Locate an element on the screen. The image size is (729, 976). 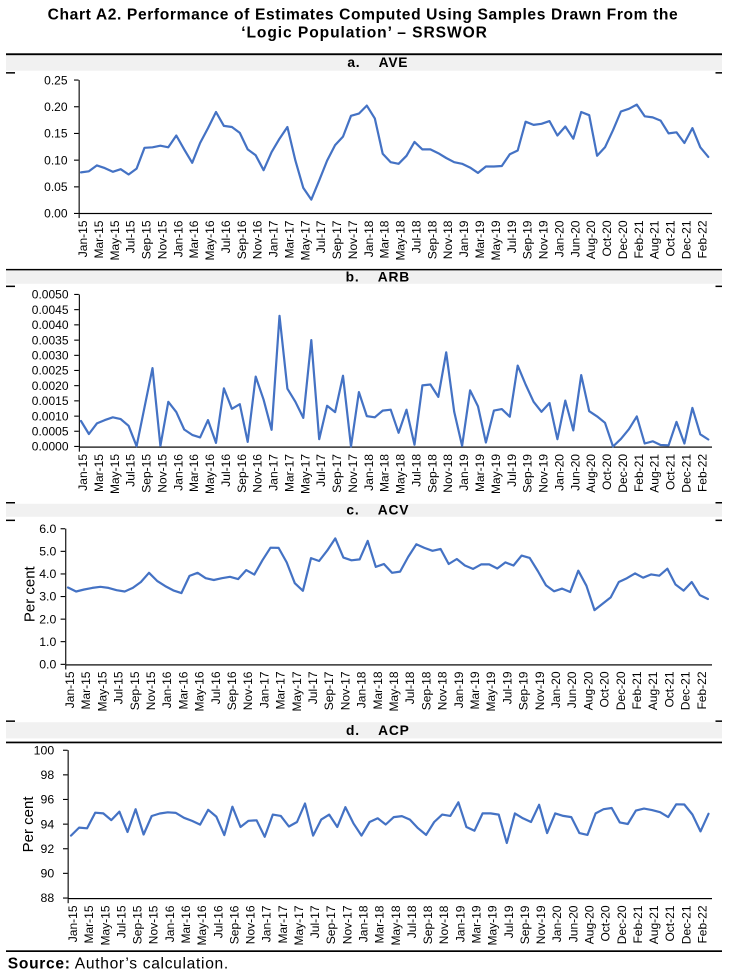
svg-text: 5.0 is located at coordinates (47, 552).